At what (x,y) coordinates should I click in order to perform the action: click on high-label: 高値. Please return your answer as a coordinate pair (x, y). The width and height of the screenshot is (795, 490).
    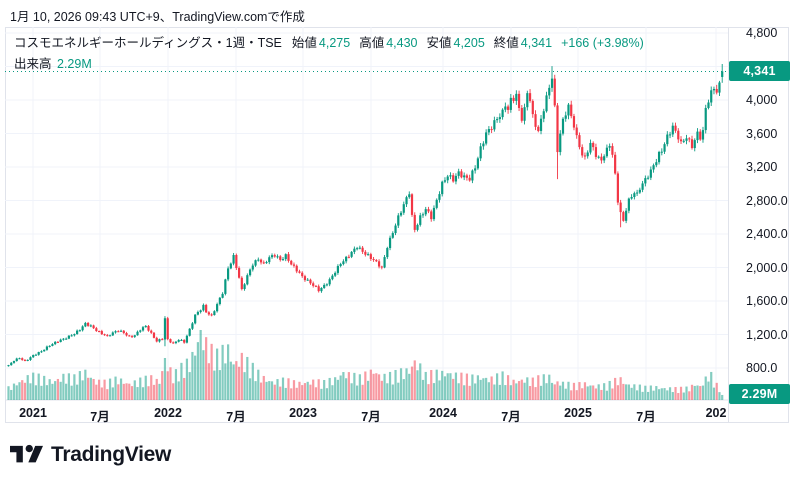
    Looking at the image, I should click on (372, 43).